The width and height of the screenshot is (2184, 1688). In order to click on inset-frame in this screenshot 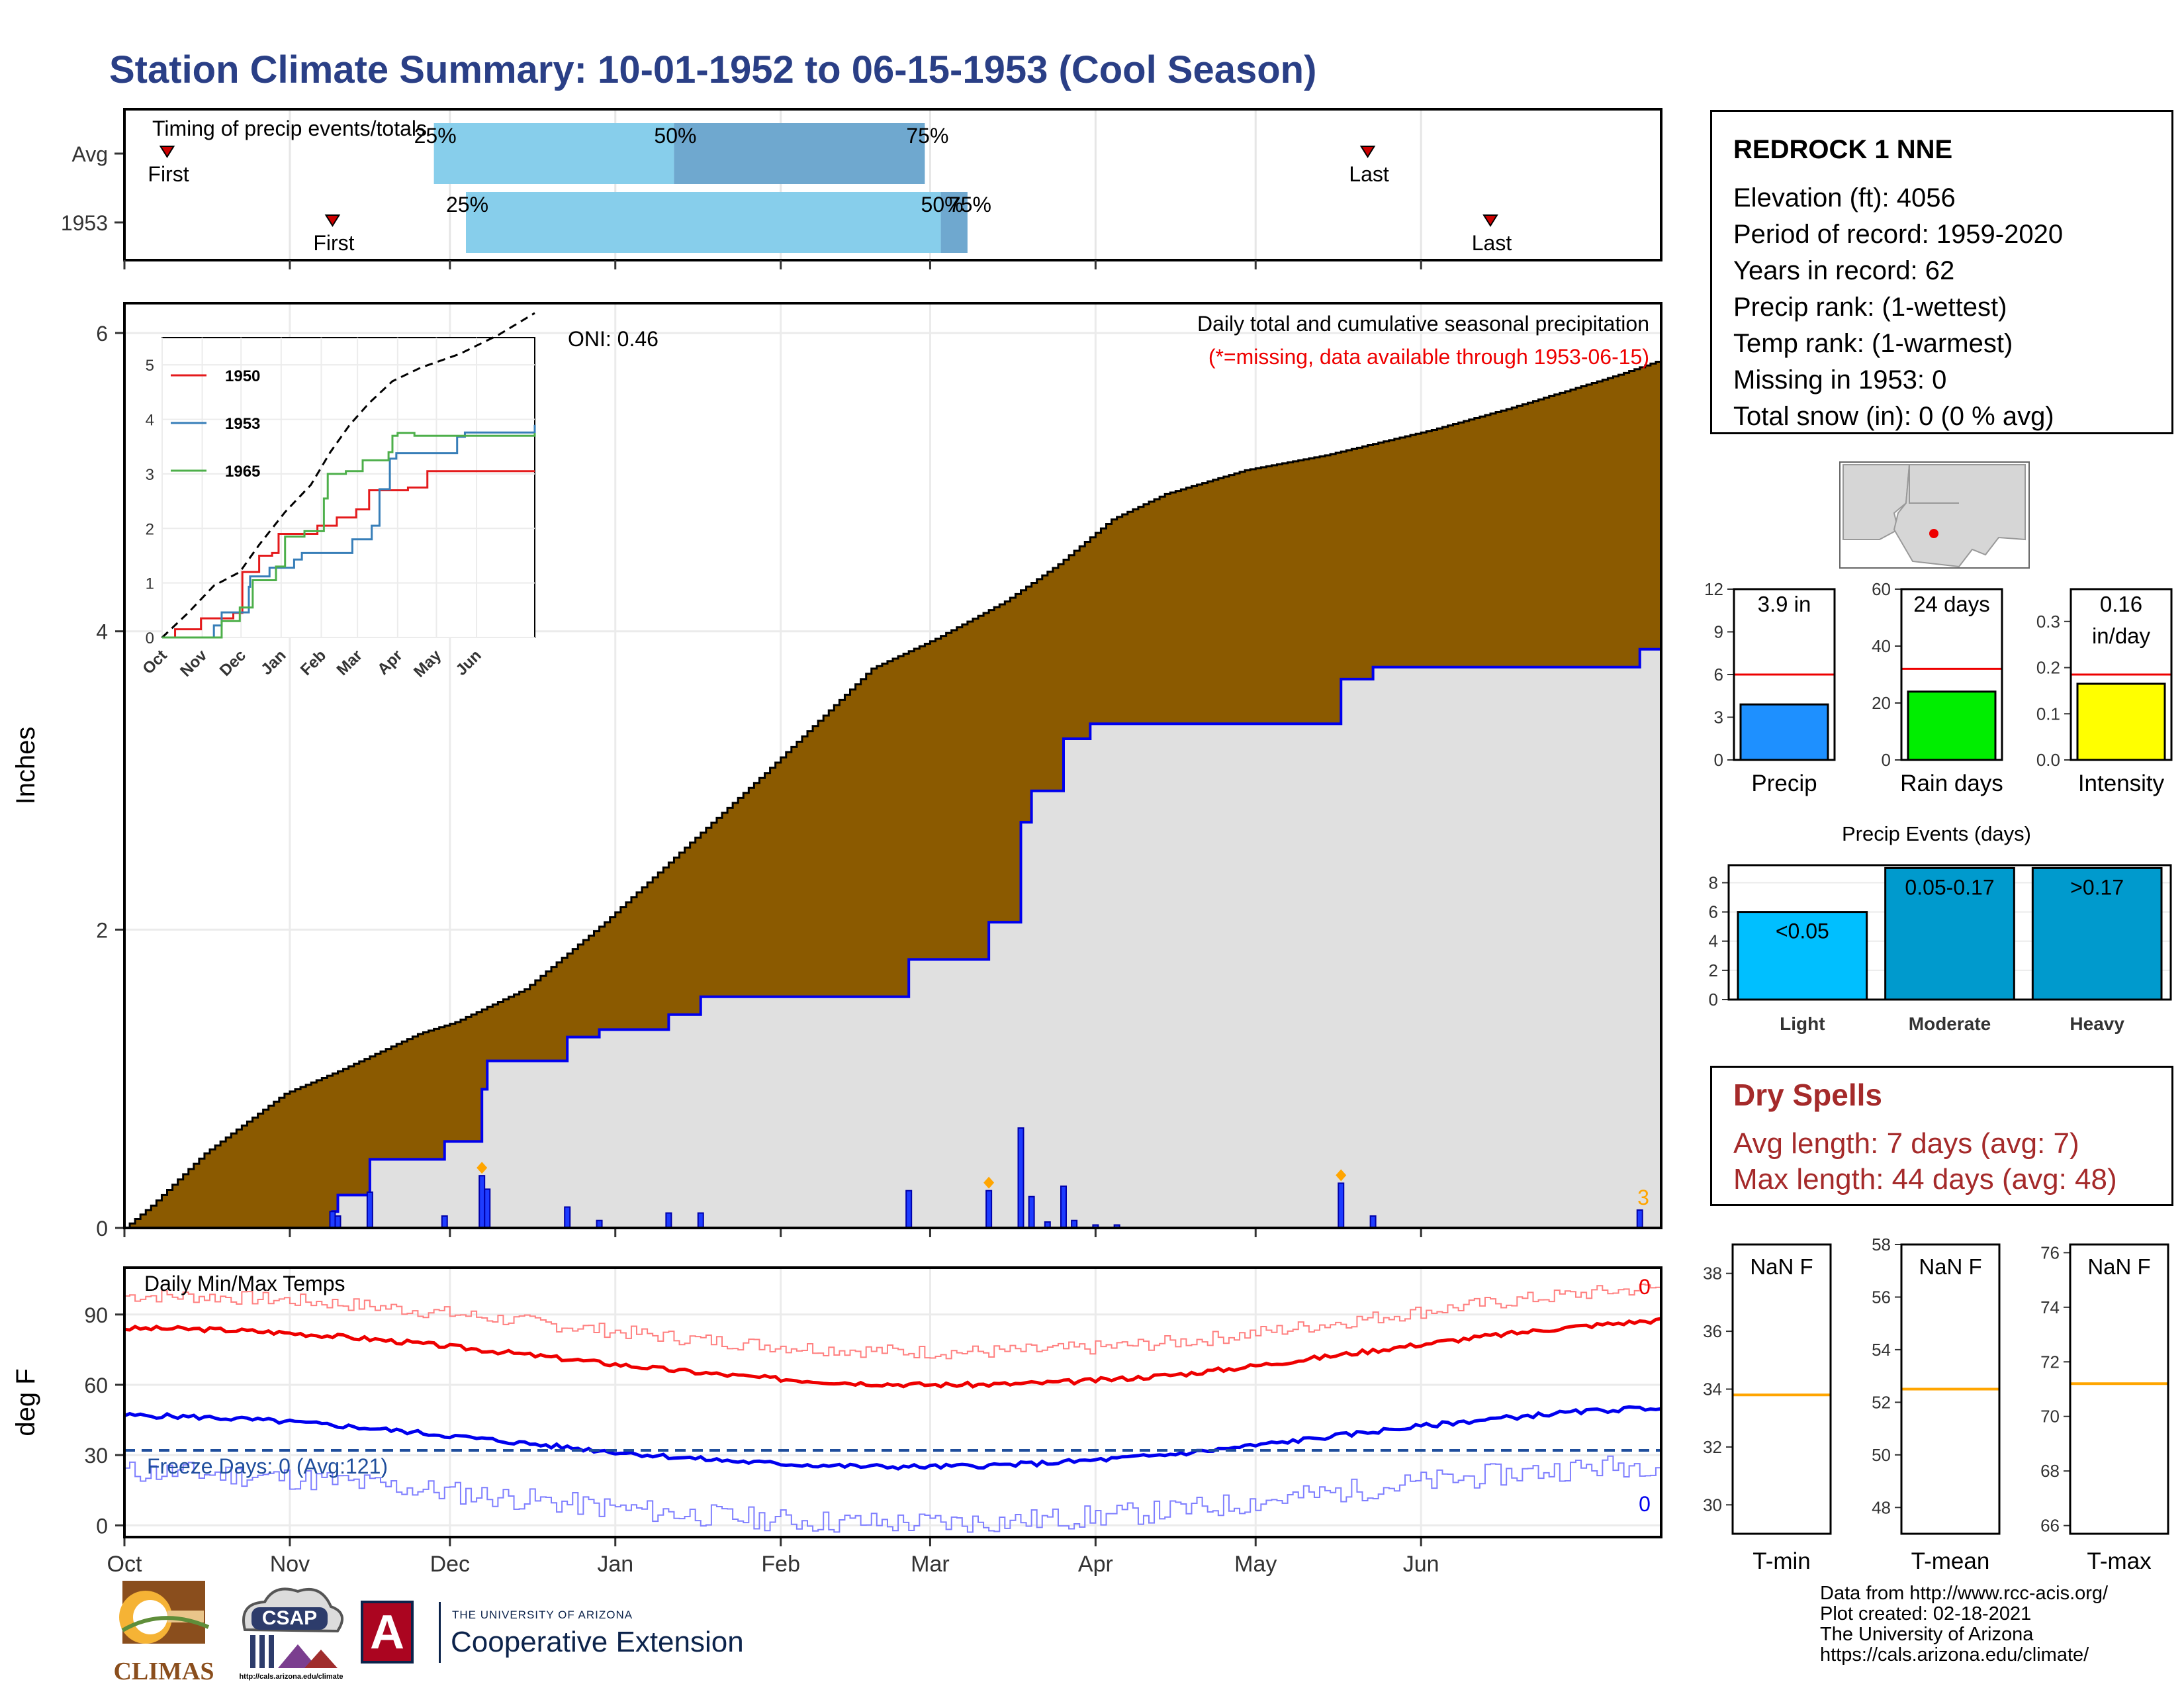, I will do `click(348, 487)`.